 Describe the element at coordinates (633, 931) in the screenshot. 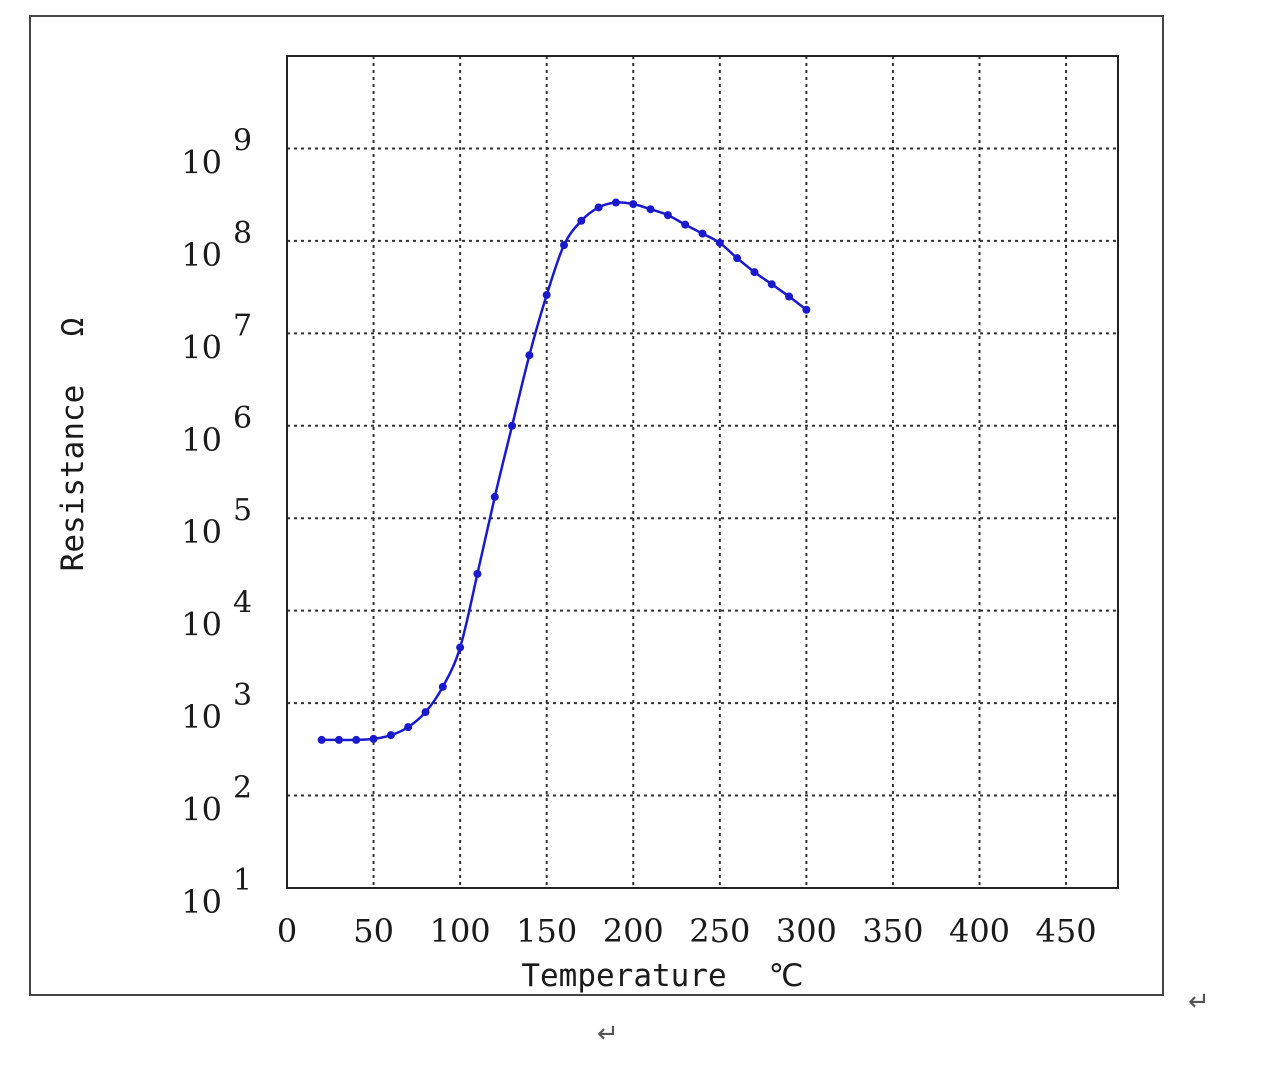

I see `x-tick-label: 200` at that location.